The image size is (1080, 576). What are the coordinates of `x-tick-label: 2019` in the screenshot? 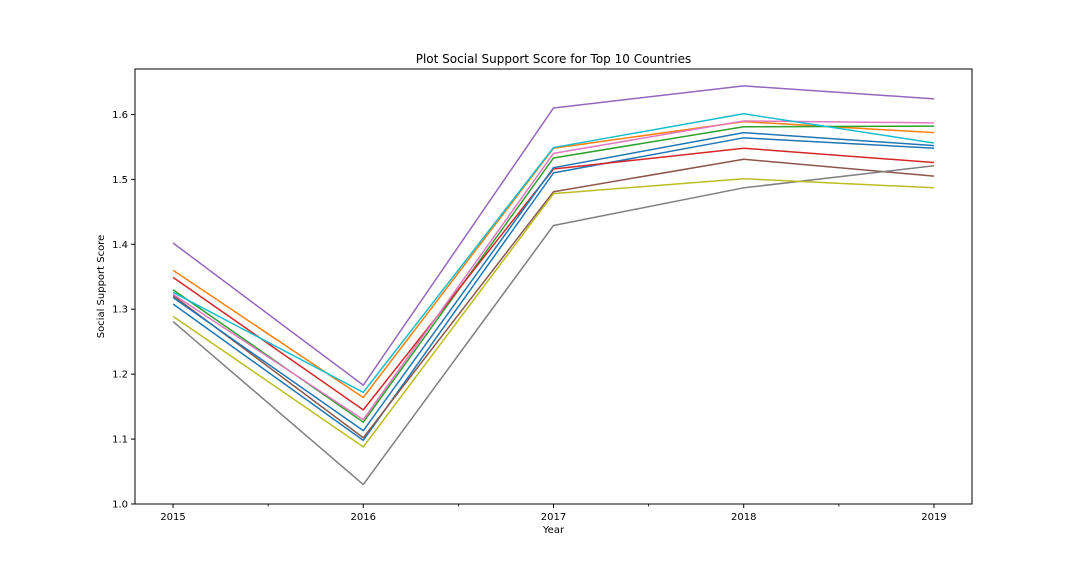 It's located at (933, 517).